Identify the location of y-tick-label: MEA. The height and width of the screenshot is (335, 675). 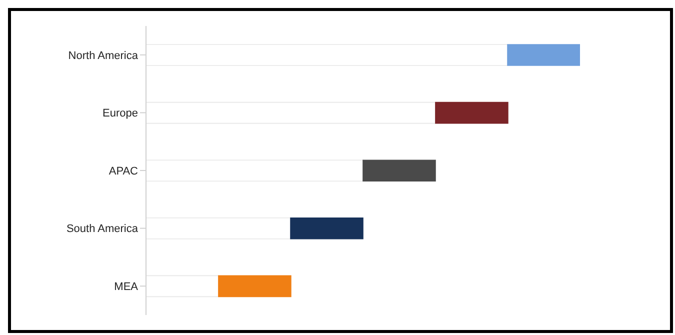
(126, 287).